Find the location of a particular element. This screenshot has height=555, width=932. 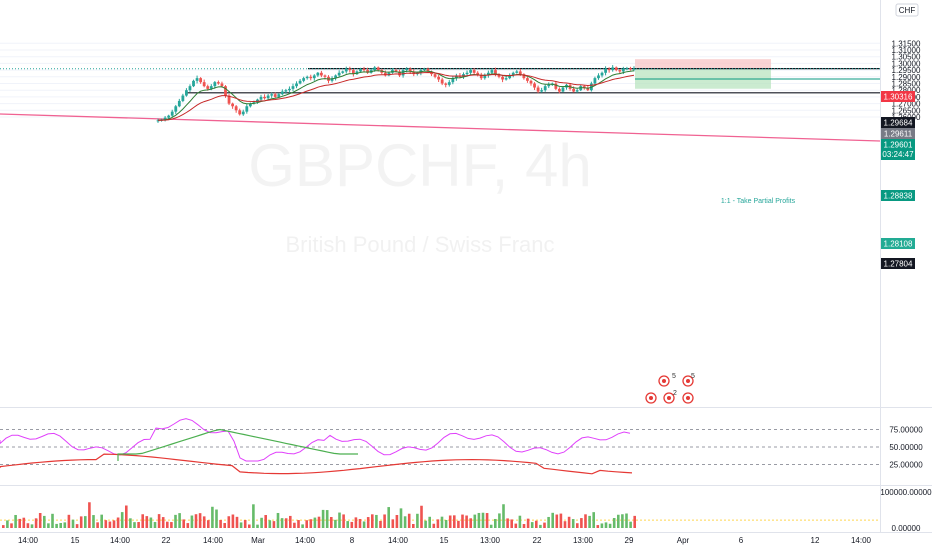

last-price-text: 1.29601 is located at coordinates (898, 145).